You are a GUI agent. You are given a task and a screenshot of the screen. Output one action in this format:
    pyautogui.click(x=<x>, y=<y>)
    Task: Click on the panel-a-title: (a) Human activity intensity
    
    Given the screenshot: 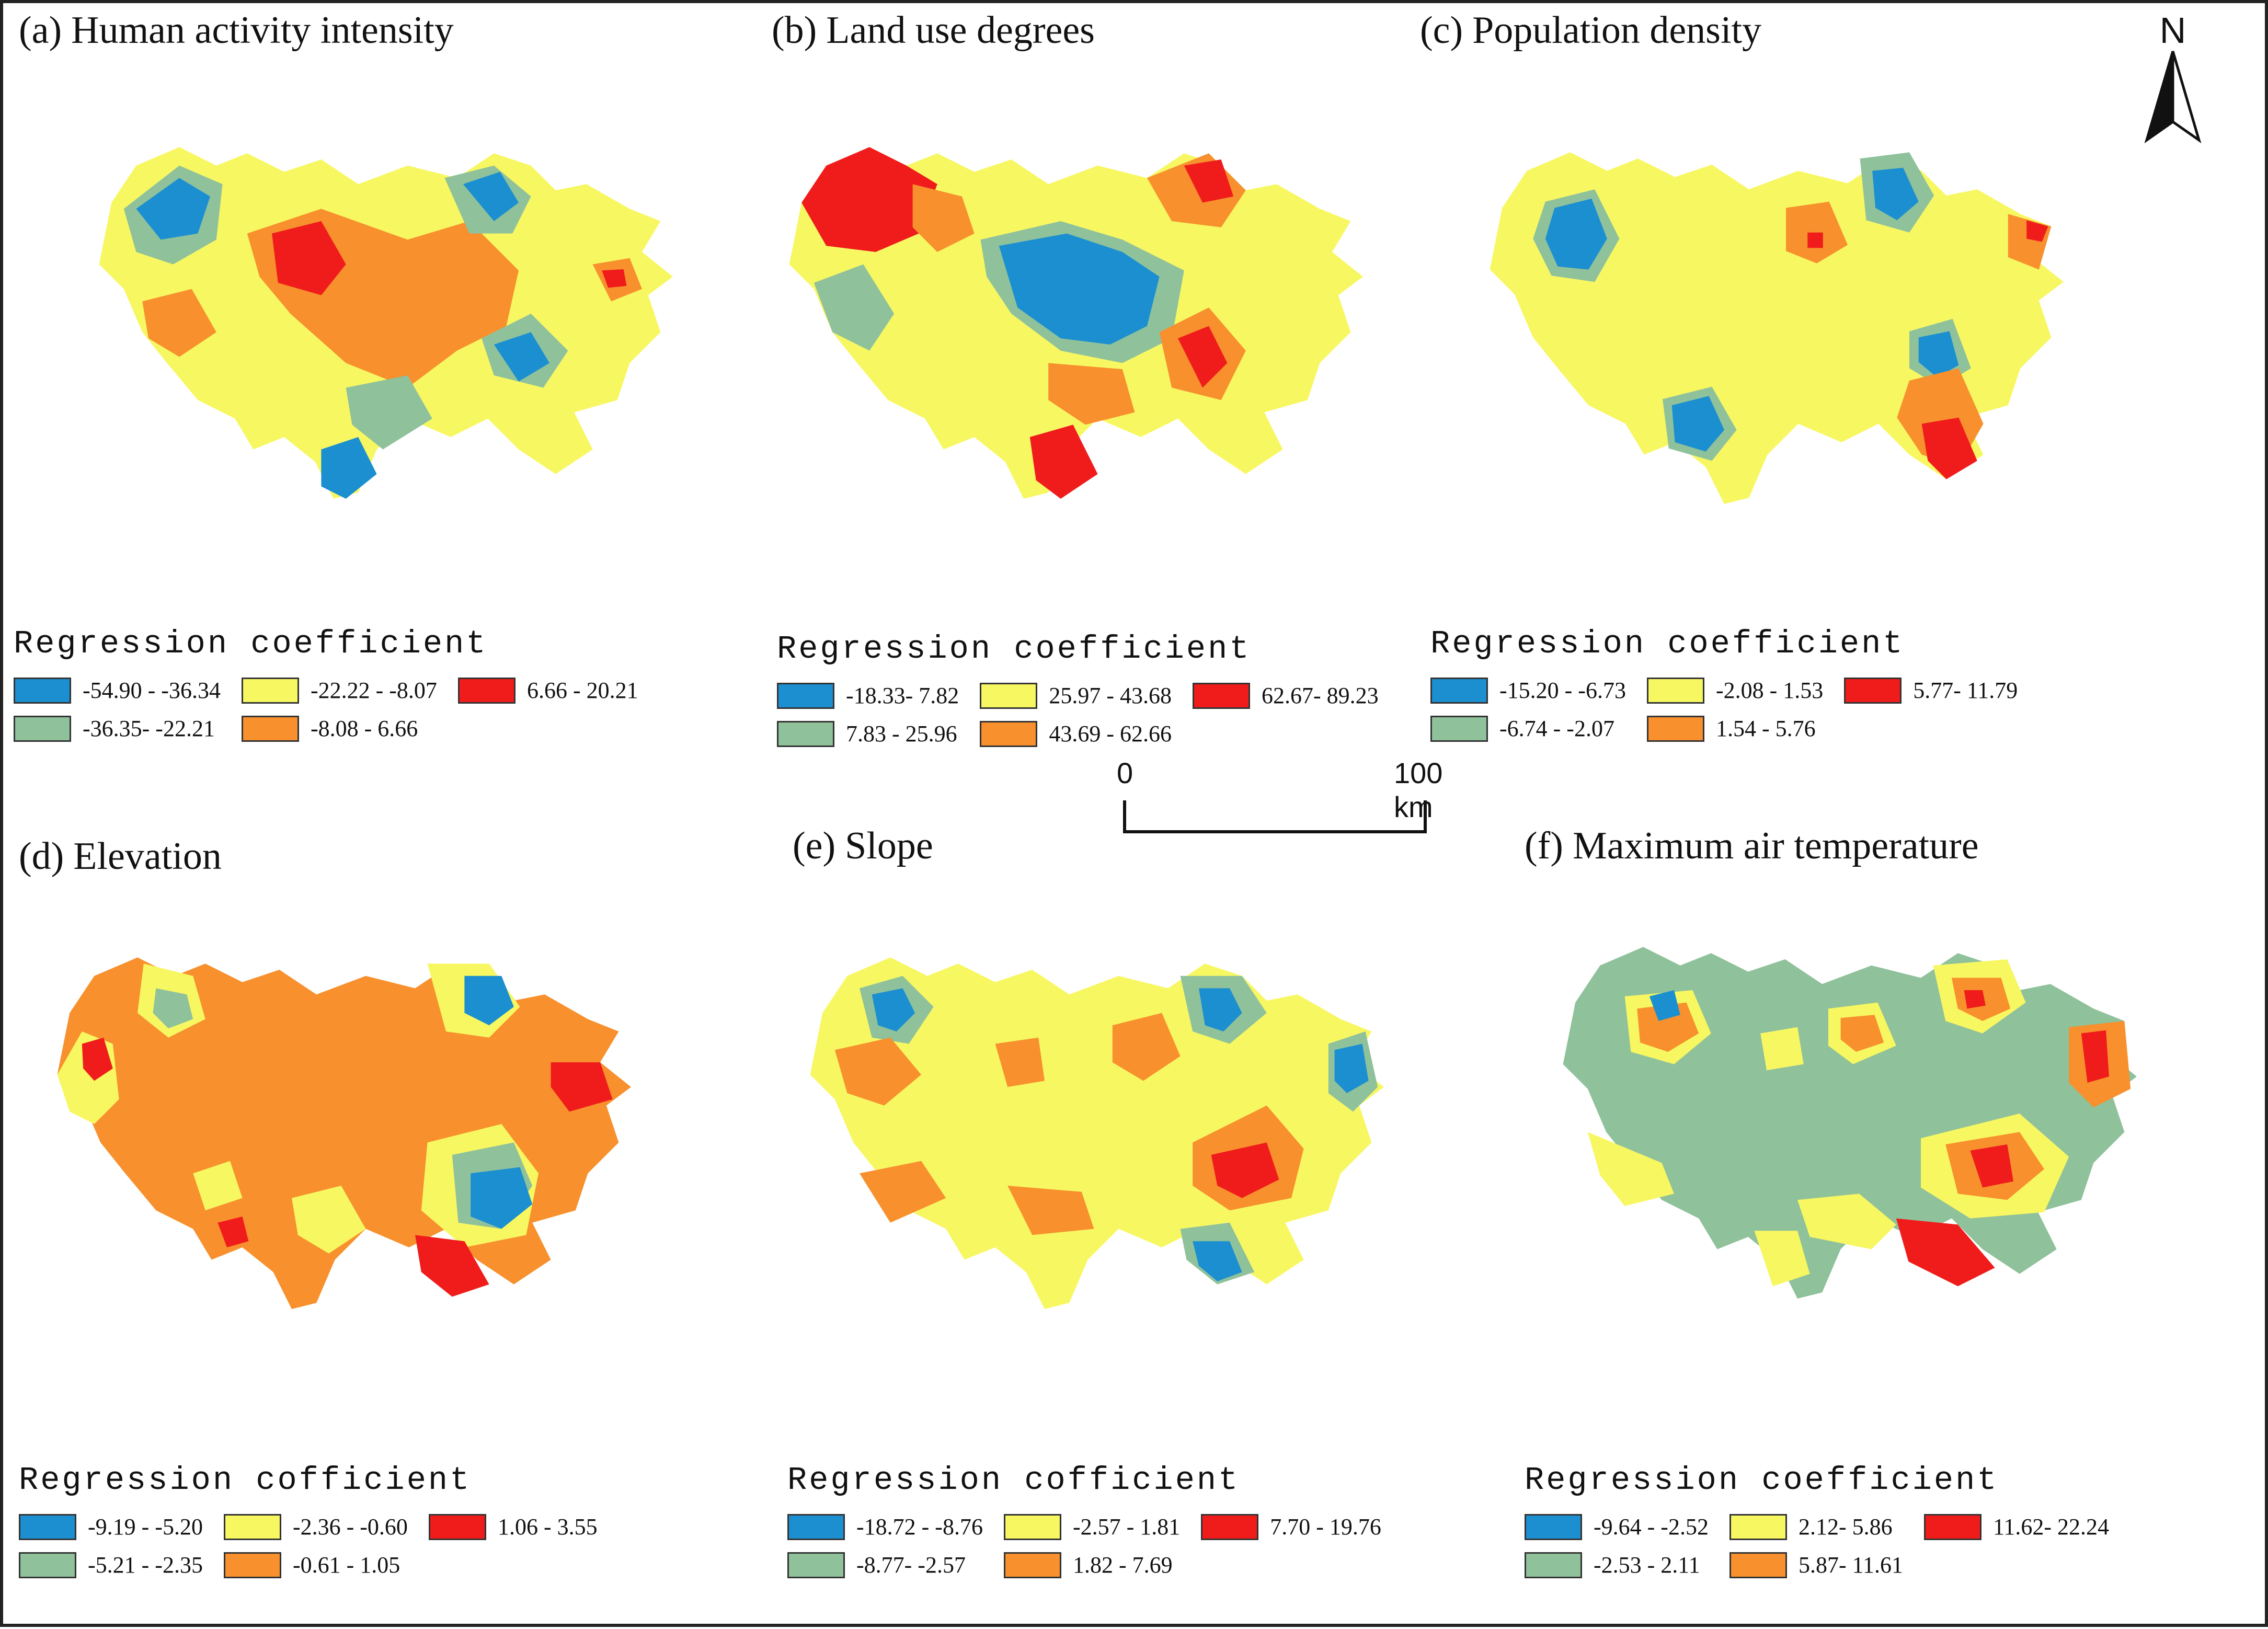 What is the action you would take?
    pyautogui.click(x=237, y=30)
    